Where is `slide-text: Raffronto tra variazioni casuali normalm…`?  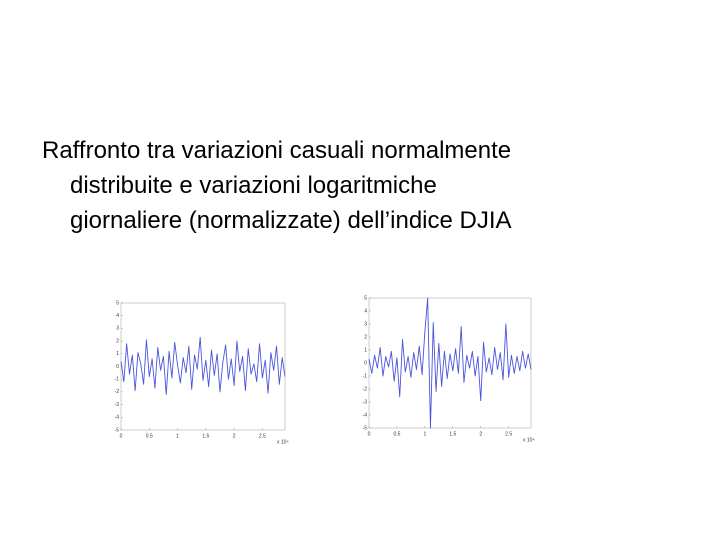 slide-text: Raffronto tra variazioni casuali normalm… is located at coordinates (277, 185).